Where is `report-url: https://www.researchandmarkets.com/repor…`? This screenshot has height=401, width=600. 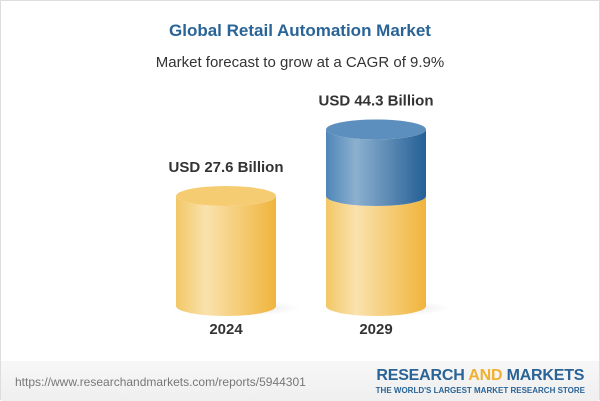 report-url: https://www.researchandmarkets.com/repor… is located at coordinates (160, 382).